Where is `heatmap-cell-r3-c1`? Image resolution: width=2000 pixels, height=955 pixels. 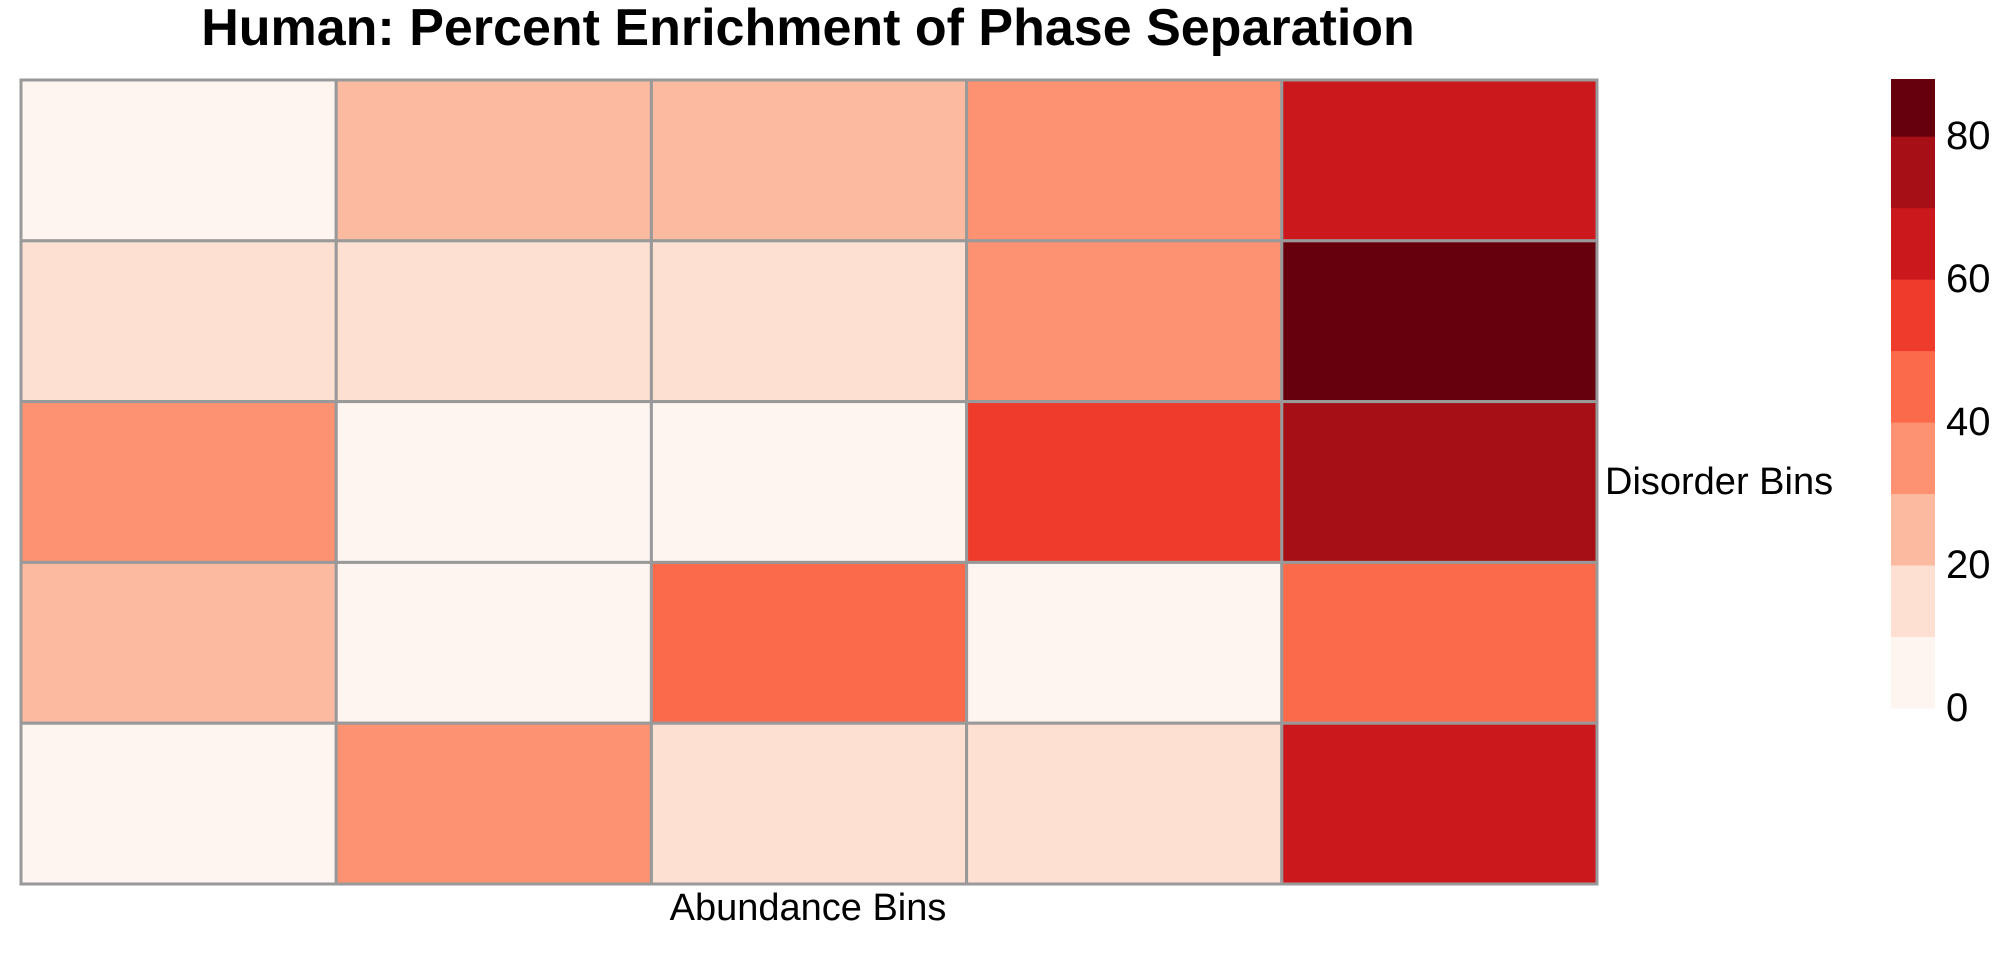 heatmap-cell-r3-c1 is located at coordinates (178, 482).